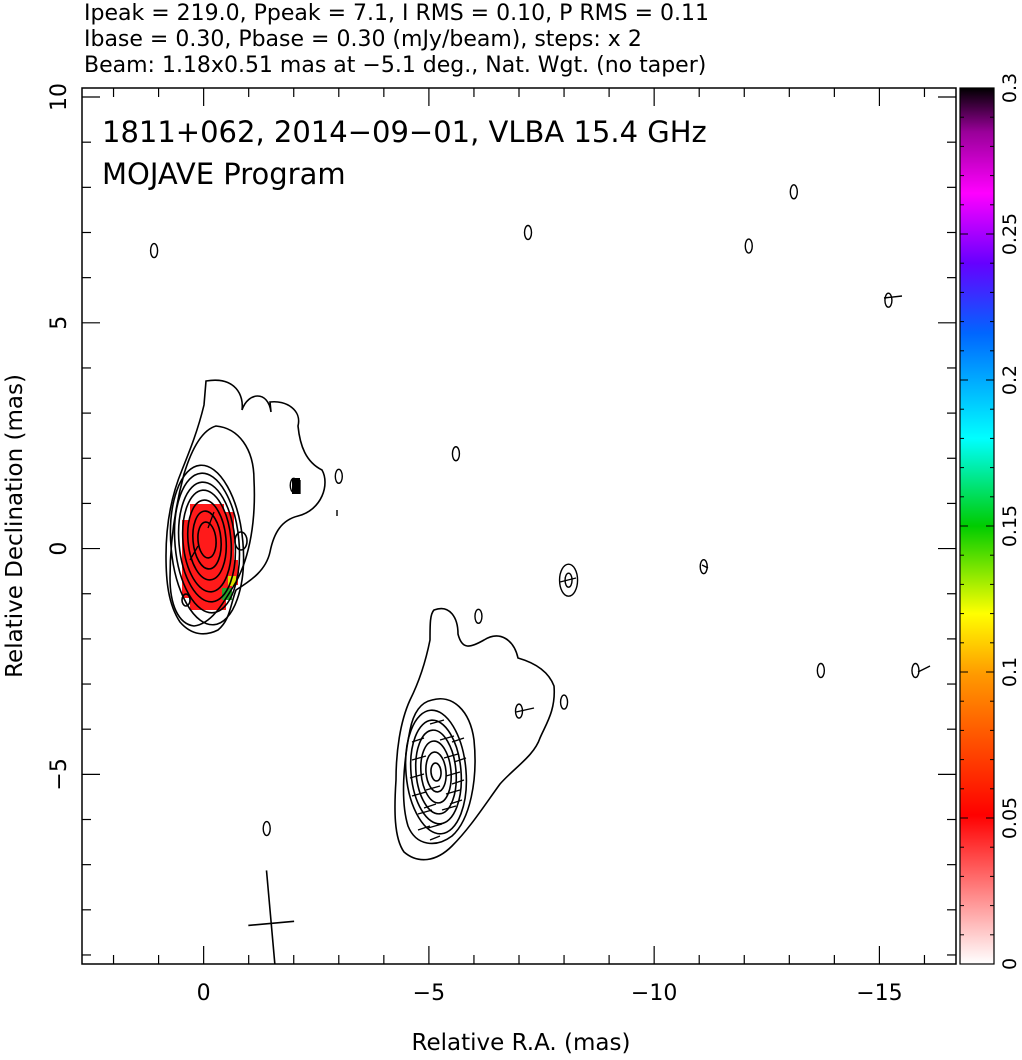 This screenshot has width=1022, height=1060. I want to click on colorbar-tick-label: 0.25, so click(1010, 234).